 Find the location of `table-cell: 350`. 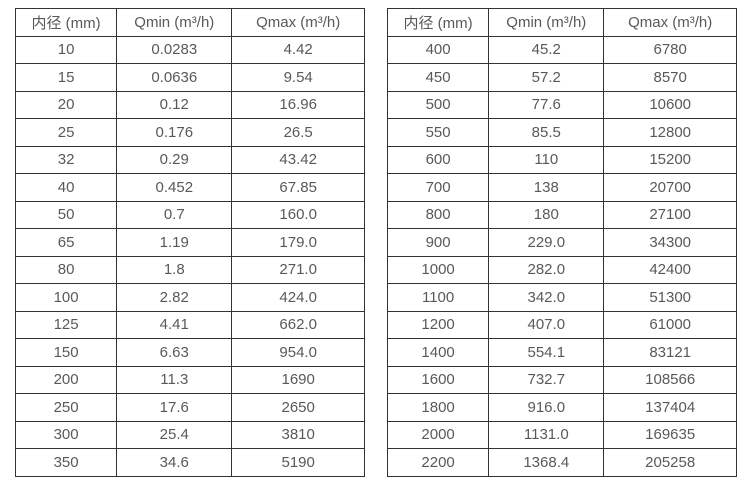

table-cell: 350 is located at coordinates (66, 462).